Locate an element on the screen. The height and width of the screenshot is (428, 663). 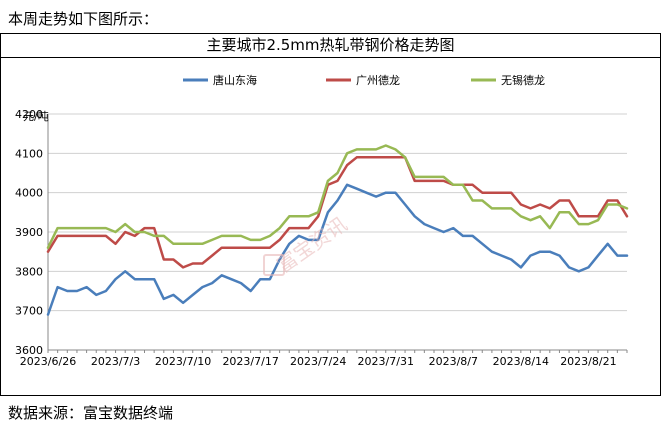
chart-title: 主要城市2.5mm热轧带钢价格走势图 is located at coordinates (330, 46).